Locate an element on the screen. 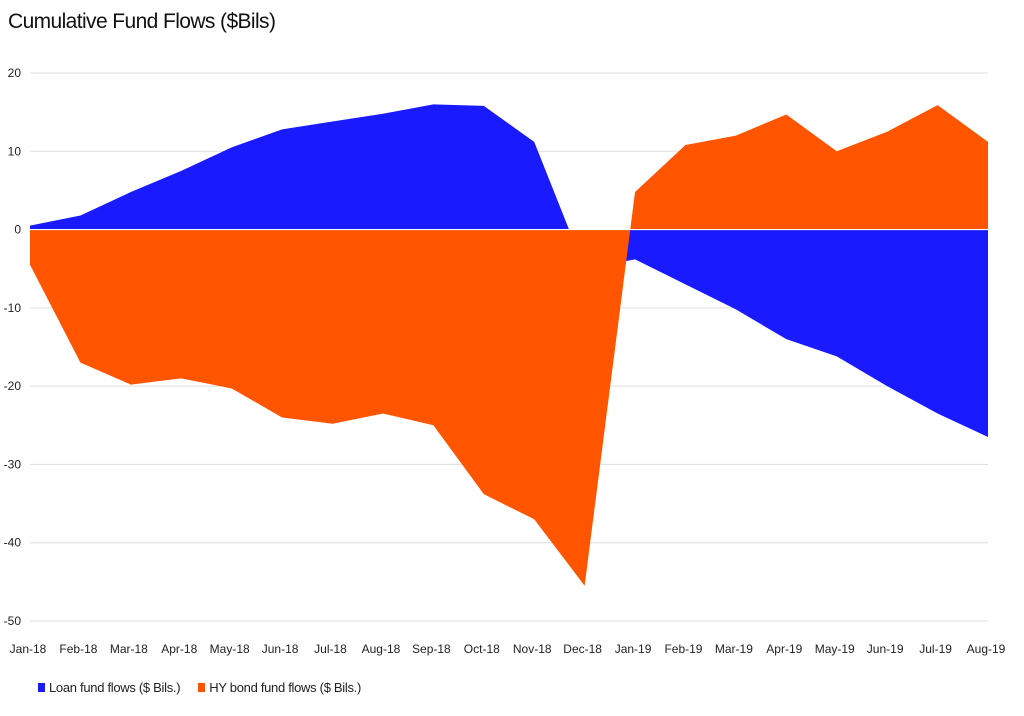 Image resolution: width=1024 pixels, height=716 pixels. x-tick-label: May-18 is located at coordinates (230, 649).